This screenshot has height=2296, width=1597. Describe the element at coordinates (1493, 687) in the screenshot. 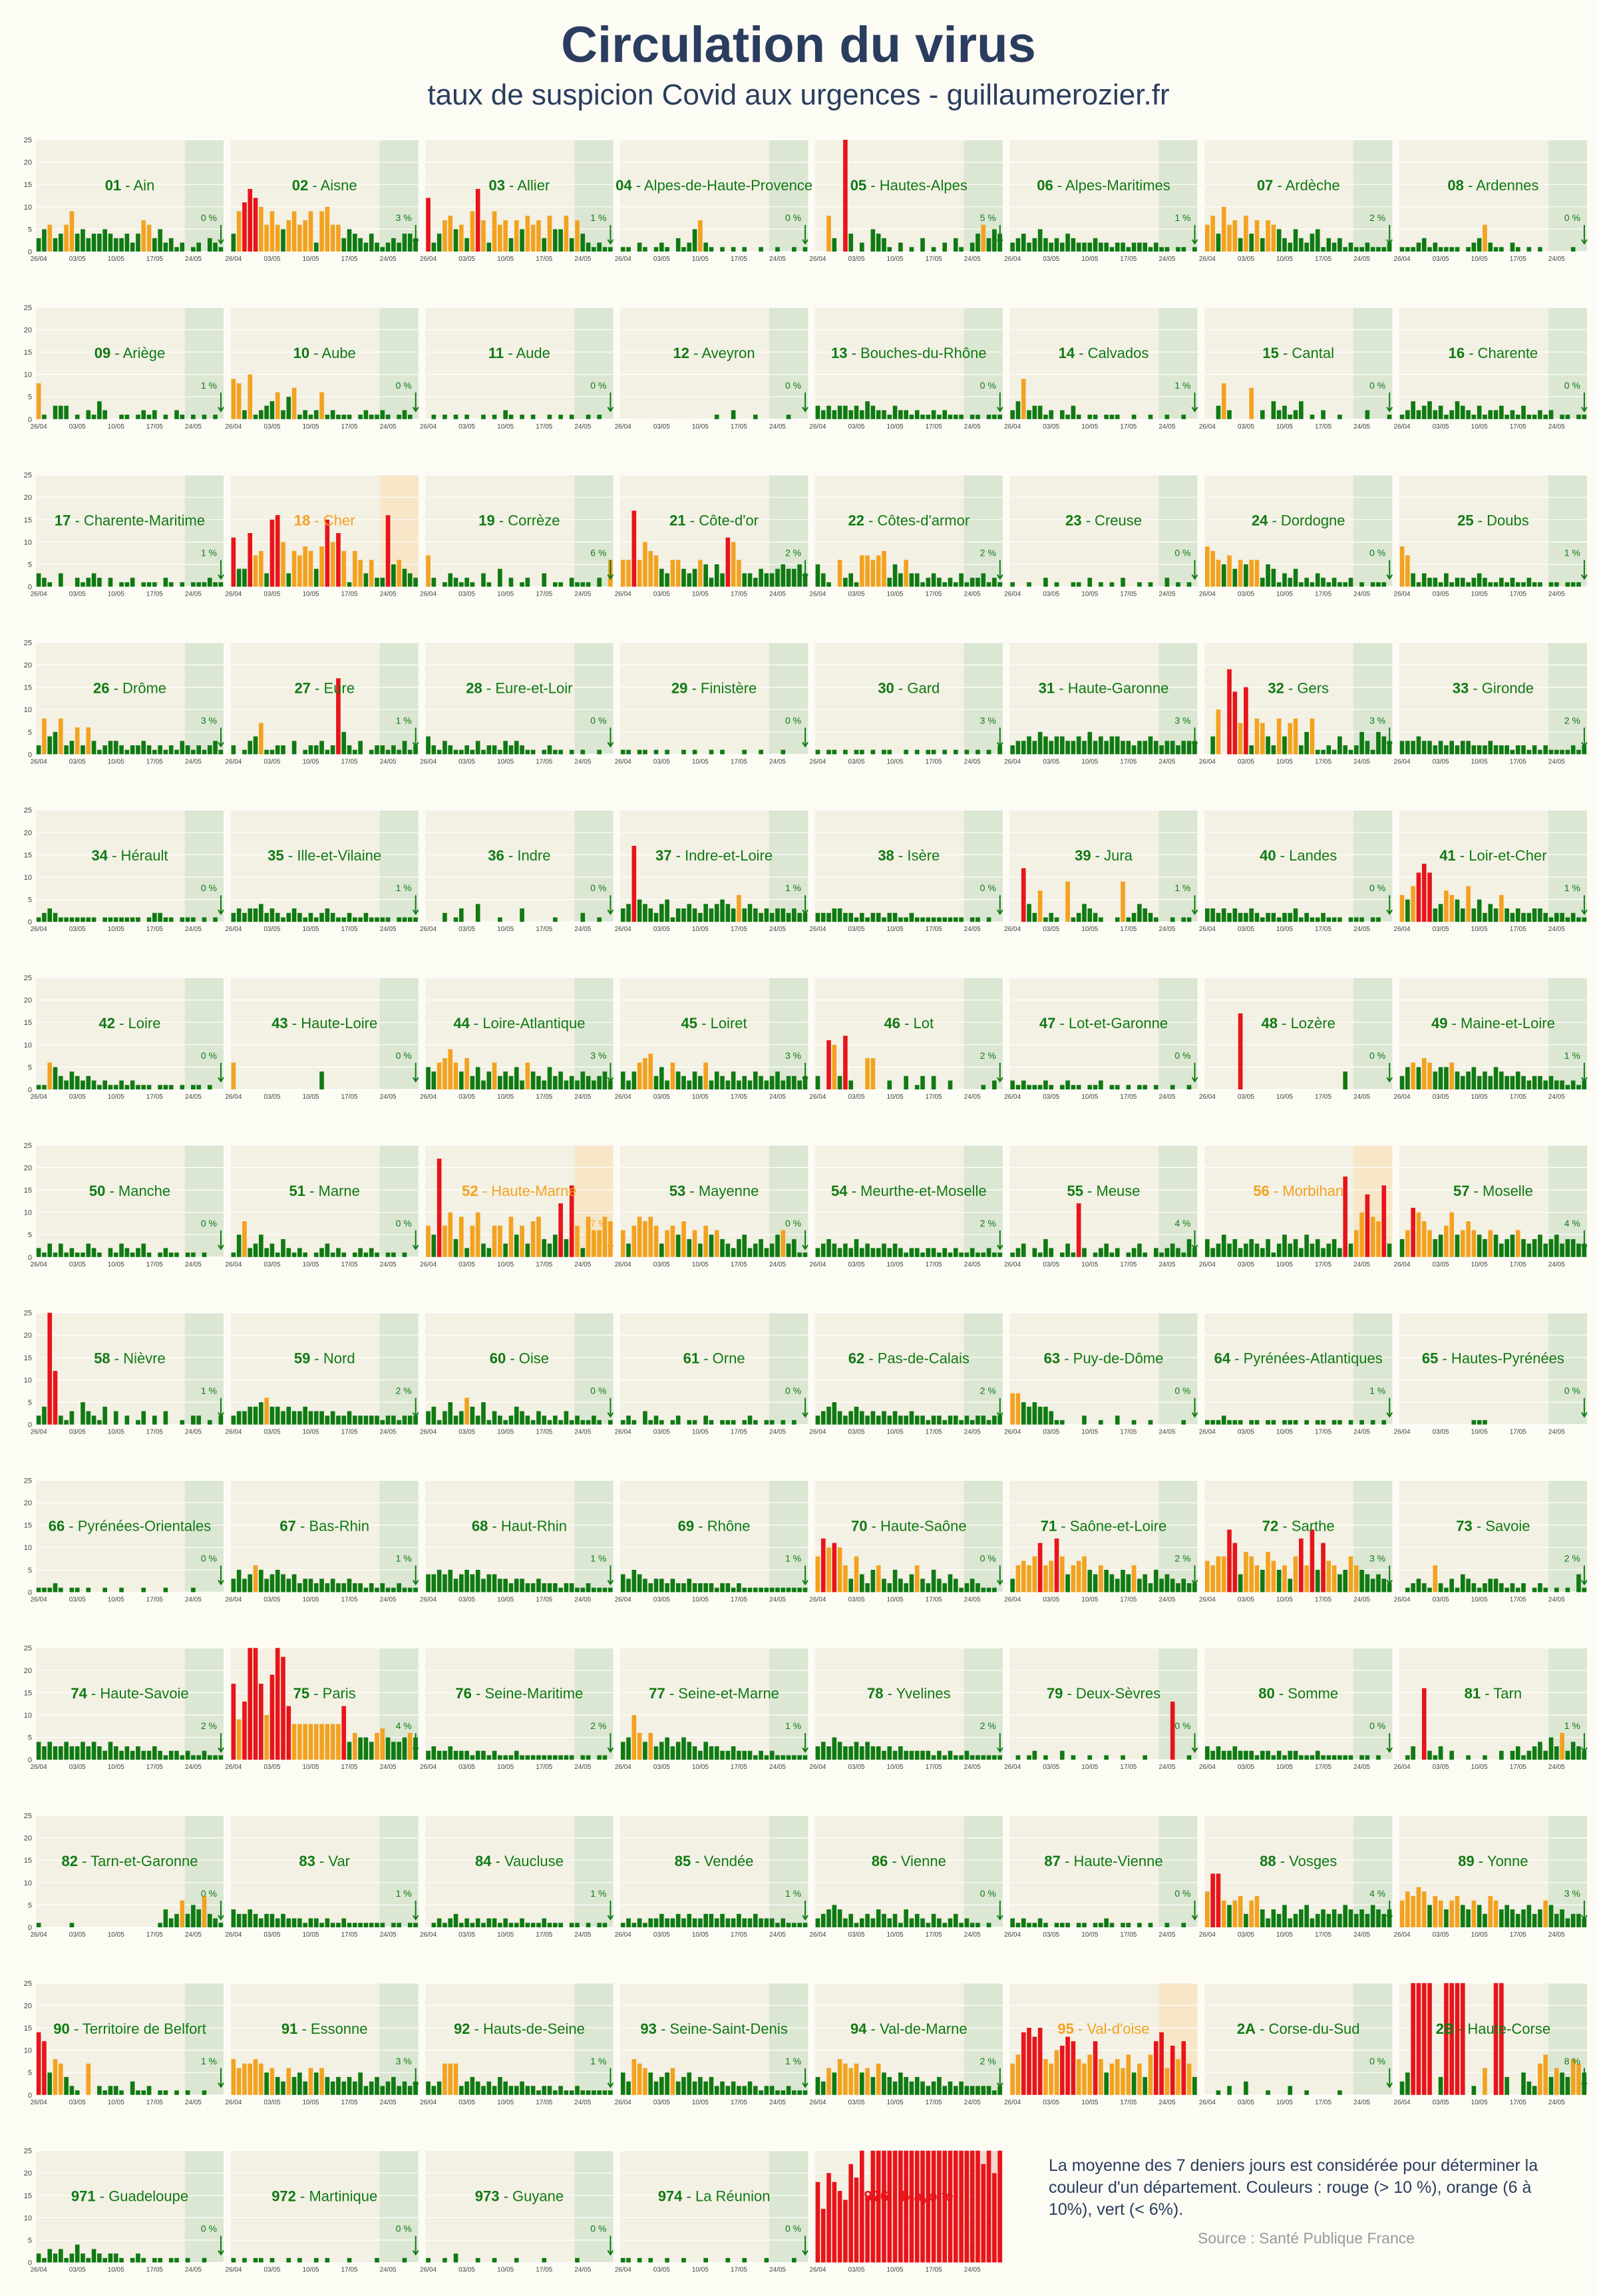

I see `panel-title: 33 - Gironde` at that location.